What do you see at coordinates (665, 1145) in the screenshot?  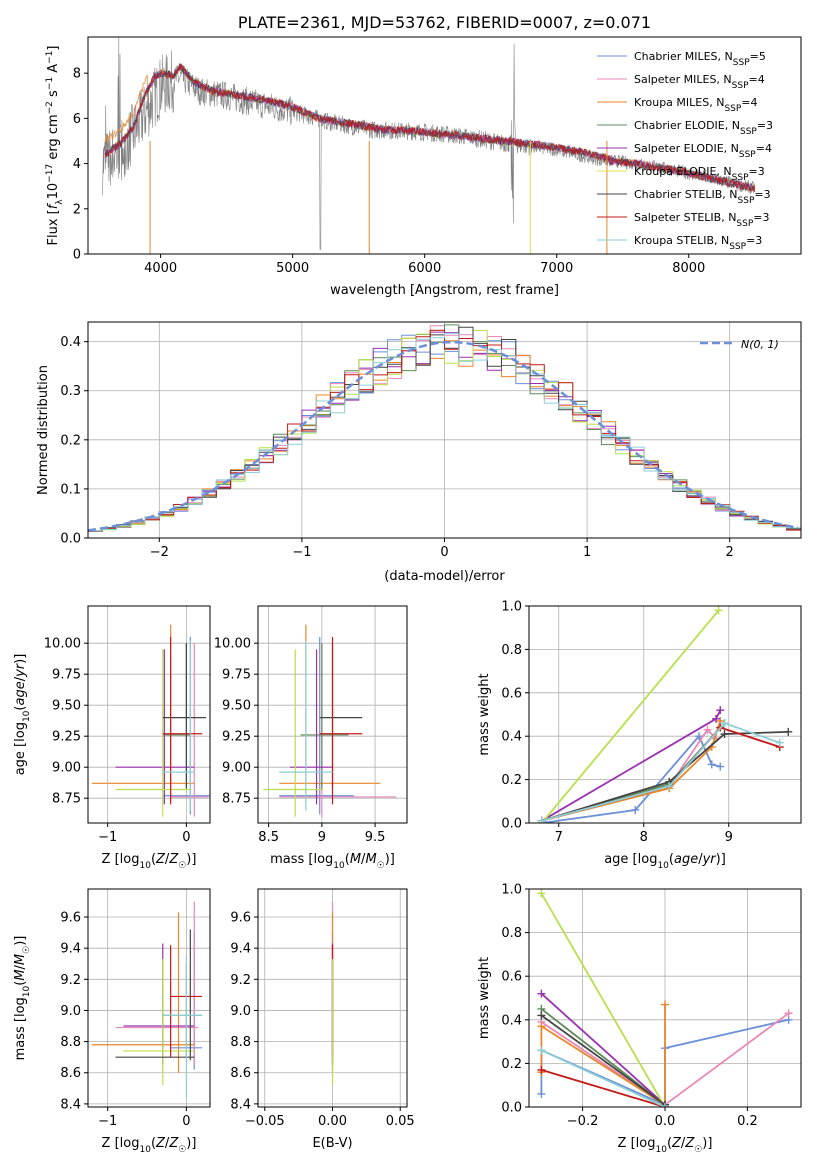 I see `x-axis-label: Z [log10(Z/Z☉)]` at bounding box center [665, 1145].